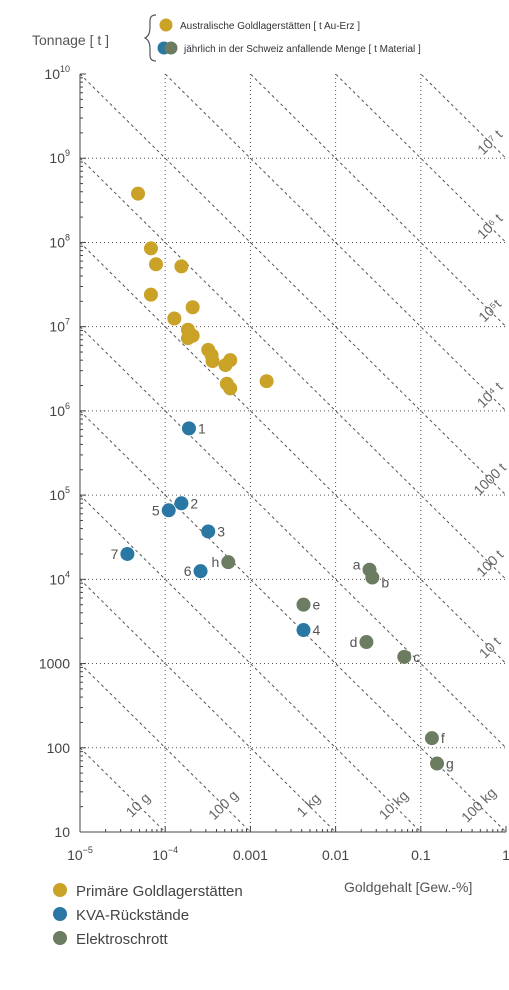 The image size is (509, 990). What do you see at coordinates (60, 914) in the screenshot?
I see `legend-kva-marker` at bounding box center [60, 914].